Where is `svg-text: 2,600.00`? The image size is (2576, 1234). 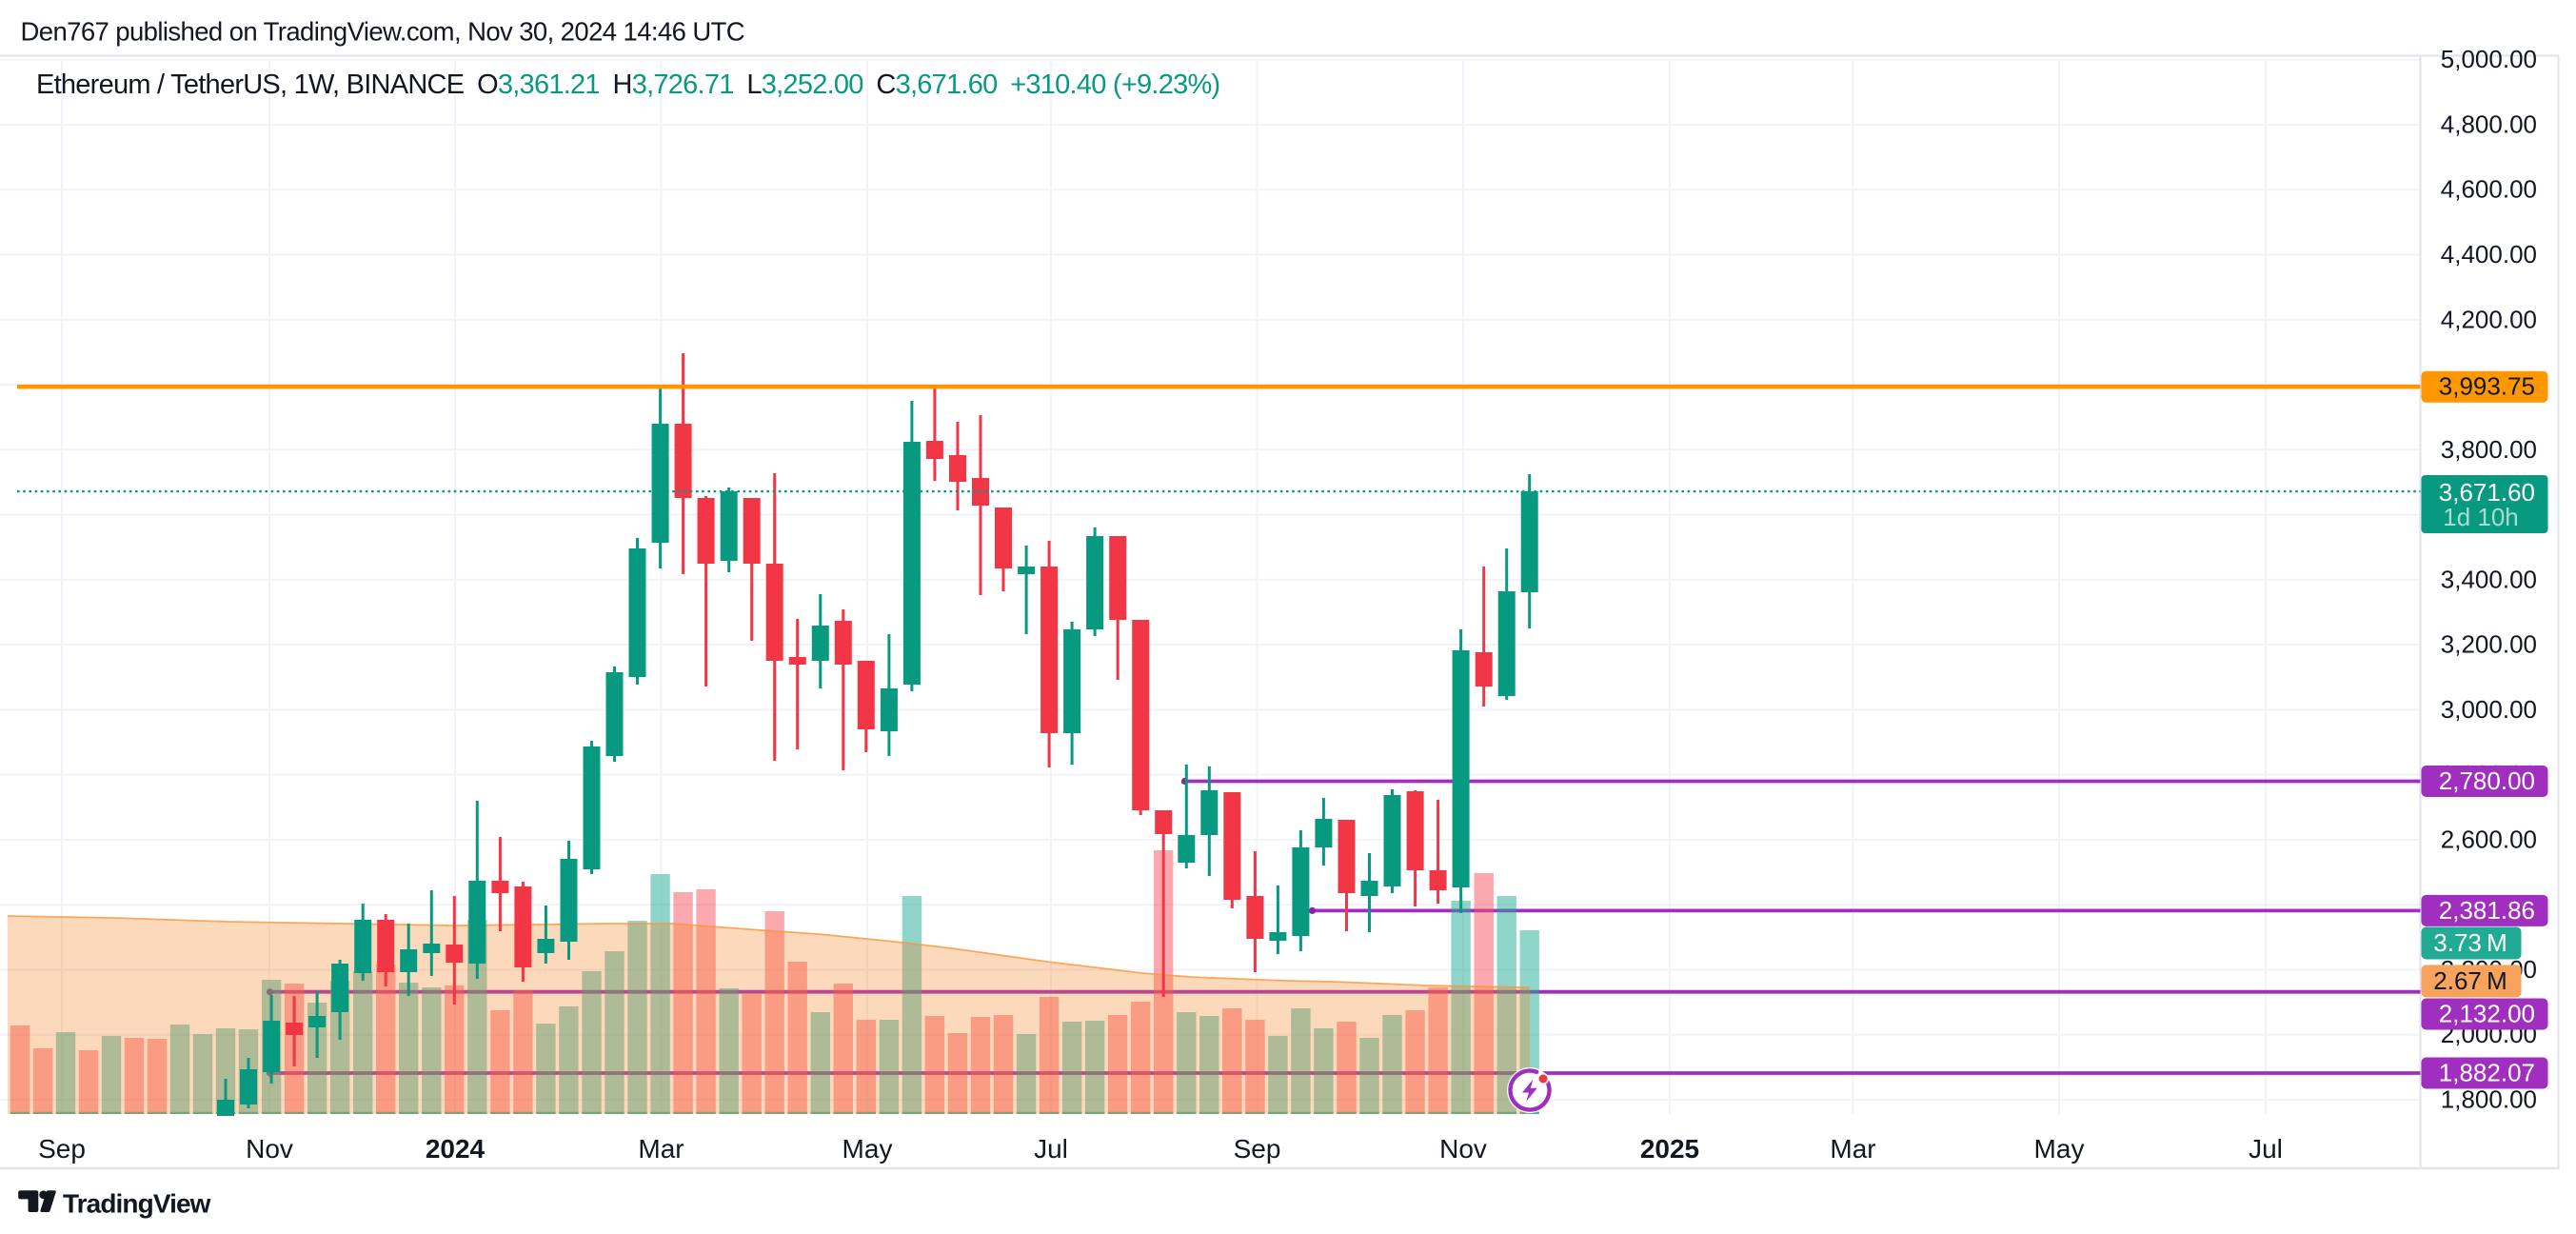
svg-text: 2,600.00 is located at coordinates (2489, 839).